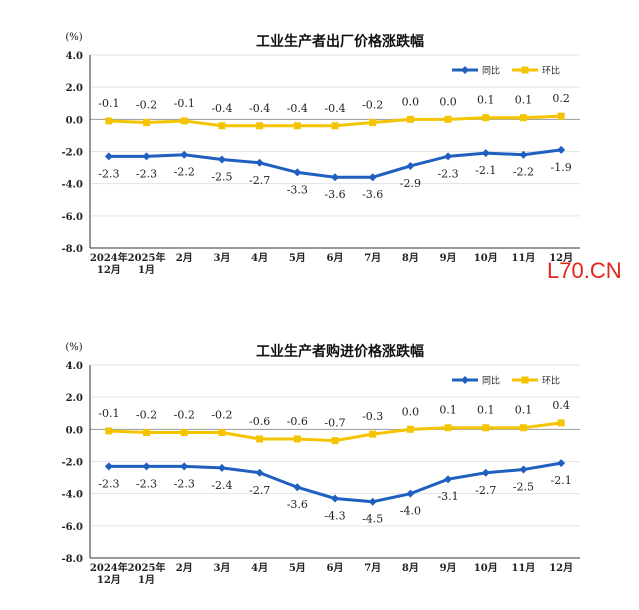 The image size is (639, 610). What do you see at coordinates (74, 56) in the screenshot?
I see `y-tick-label: 4.0` at bounding box center [74, 56].